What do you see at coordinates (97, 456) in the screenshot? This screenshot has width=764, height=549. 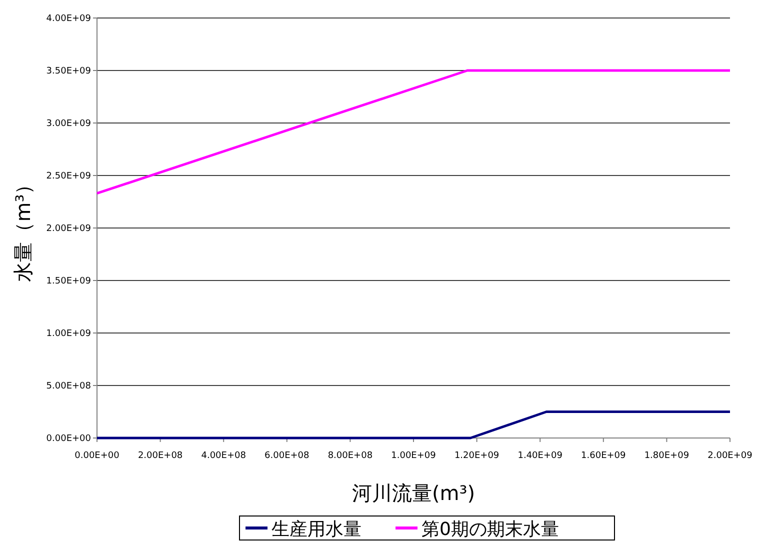 I see `x-tick-label: 0.00E+00` at bounding box center [97, 456].